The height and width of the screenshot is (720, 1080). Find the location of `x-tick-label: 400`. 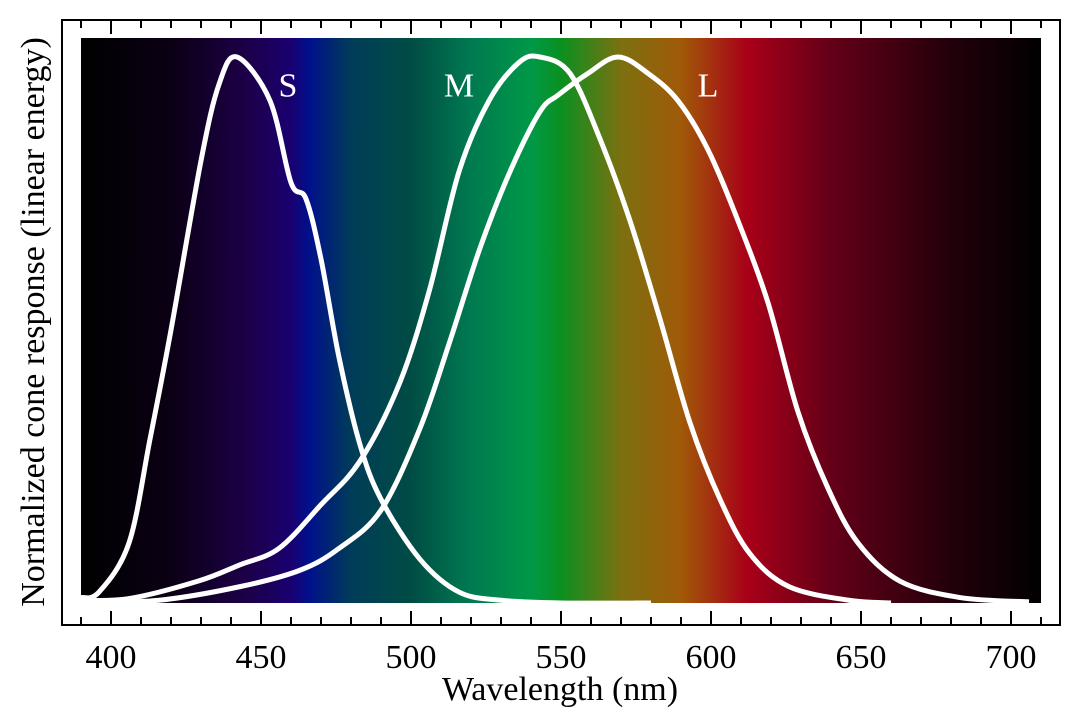

x-tick-label: 400 is located at coordinates (111, 657).